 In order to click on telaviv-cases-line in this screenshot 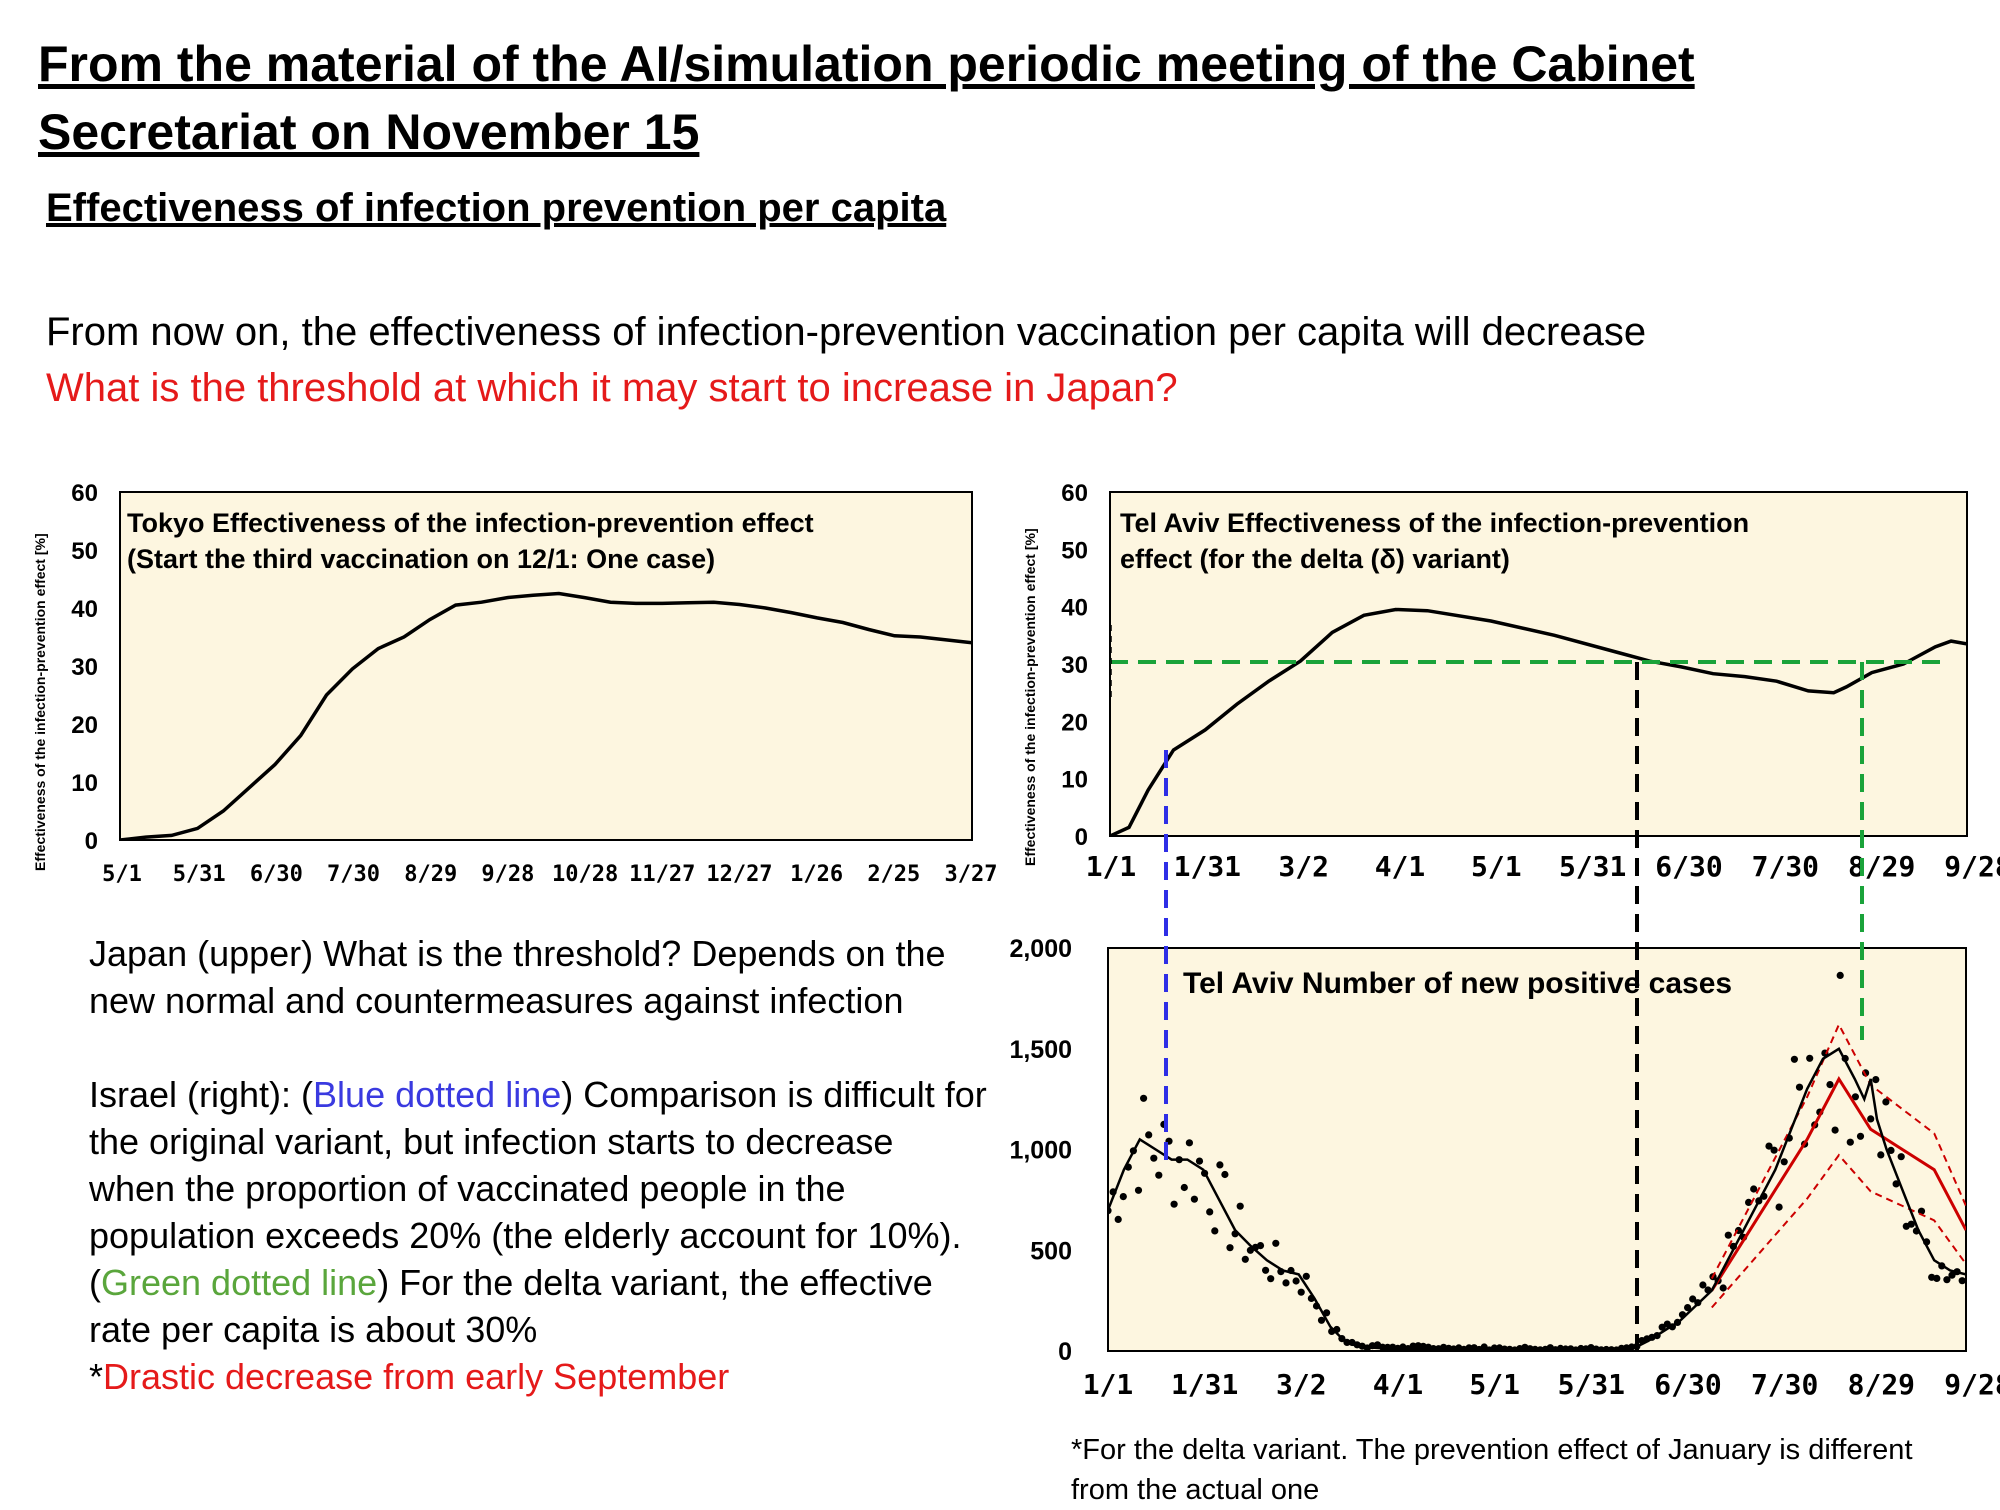, I will do `click(1537, 1199)`.